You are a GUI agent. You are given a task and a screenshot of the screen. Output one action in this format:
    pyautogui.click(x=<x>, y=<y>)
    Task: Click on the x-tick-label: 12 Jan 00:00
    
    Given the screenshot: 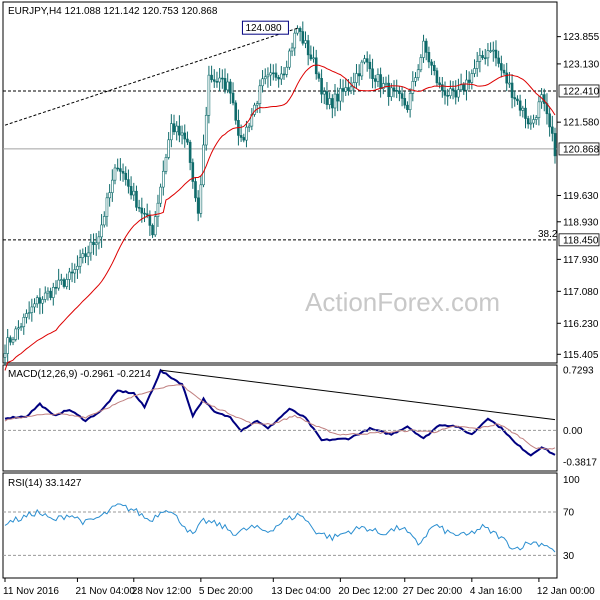 What is the action you would take?
    pyautogui.click(x=566, y=591)
    